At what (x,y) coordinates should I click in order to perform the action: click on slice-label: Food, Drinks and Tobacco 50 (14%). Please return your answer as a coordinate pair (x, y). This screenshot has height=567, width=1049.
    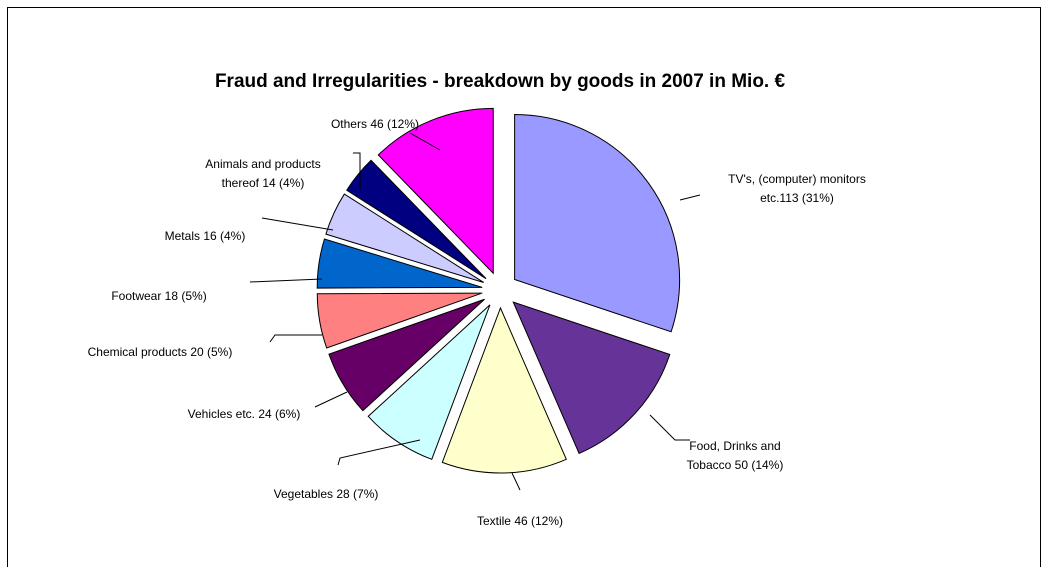
    Looking at the image, I should click on (735, 455).